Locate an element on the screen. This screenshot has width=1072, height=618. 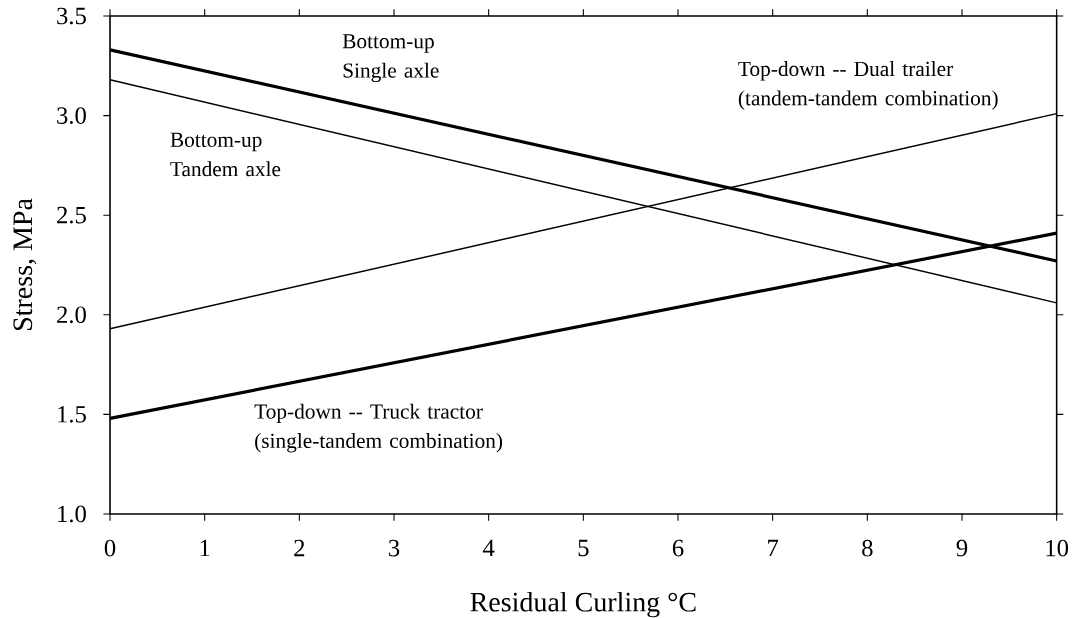
y-tick-label: 1.5 is located at coordinates (72, 414).